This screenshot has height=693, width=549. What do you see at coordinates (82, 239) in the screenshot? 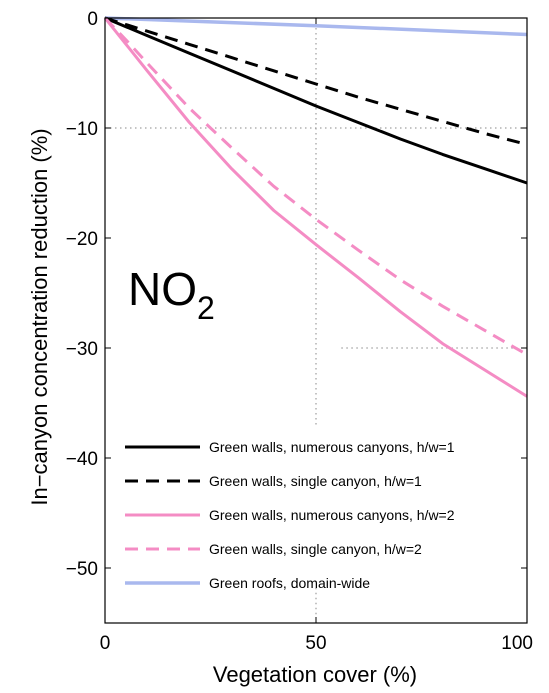
I see `y-tick-label: −20` at bounding box center [82, 239].